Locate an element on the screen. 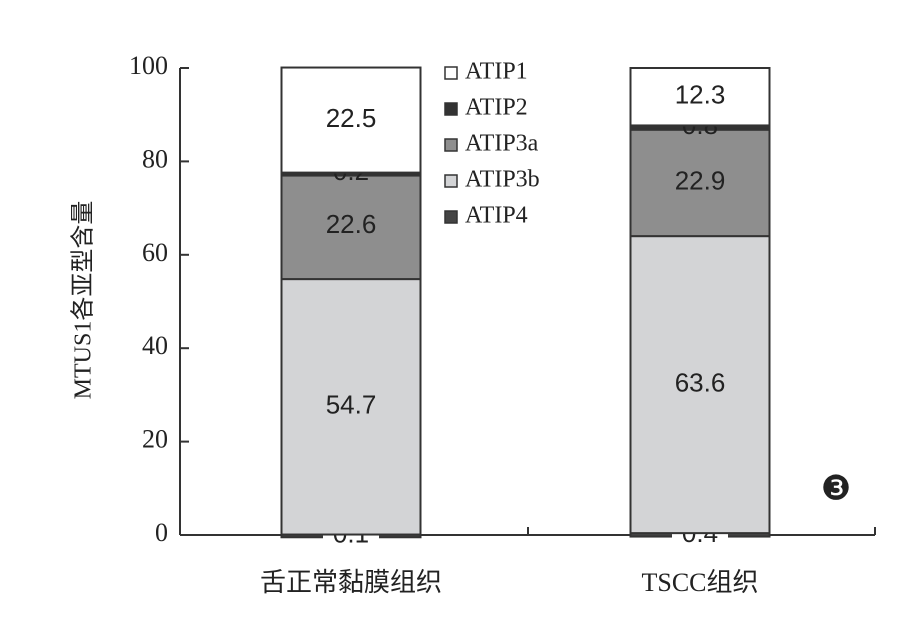 Image resolution: width=909 pixels, height=639 pixels. y-tick-label: 80 is located at coordinates (155, 158).